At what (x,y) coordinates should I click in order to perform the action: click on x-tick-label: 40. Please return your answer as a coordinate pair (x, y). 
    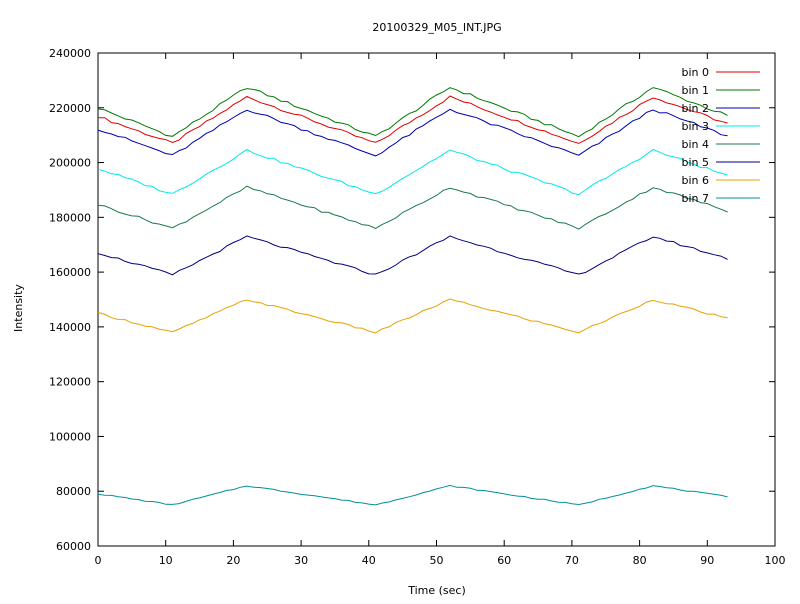
    Looking at the image, I should click on (369, 560).